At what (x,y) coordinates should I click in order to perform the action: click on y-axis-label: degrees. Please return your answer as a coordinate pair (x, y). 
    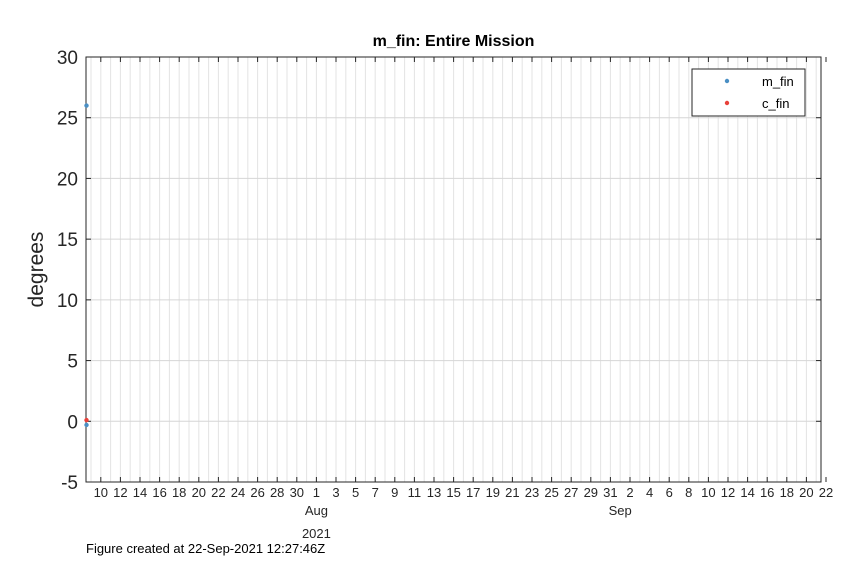
    Looking at the image, I should click on (36, 270).